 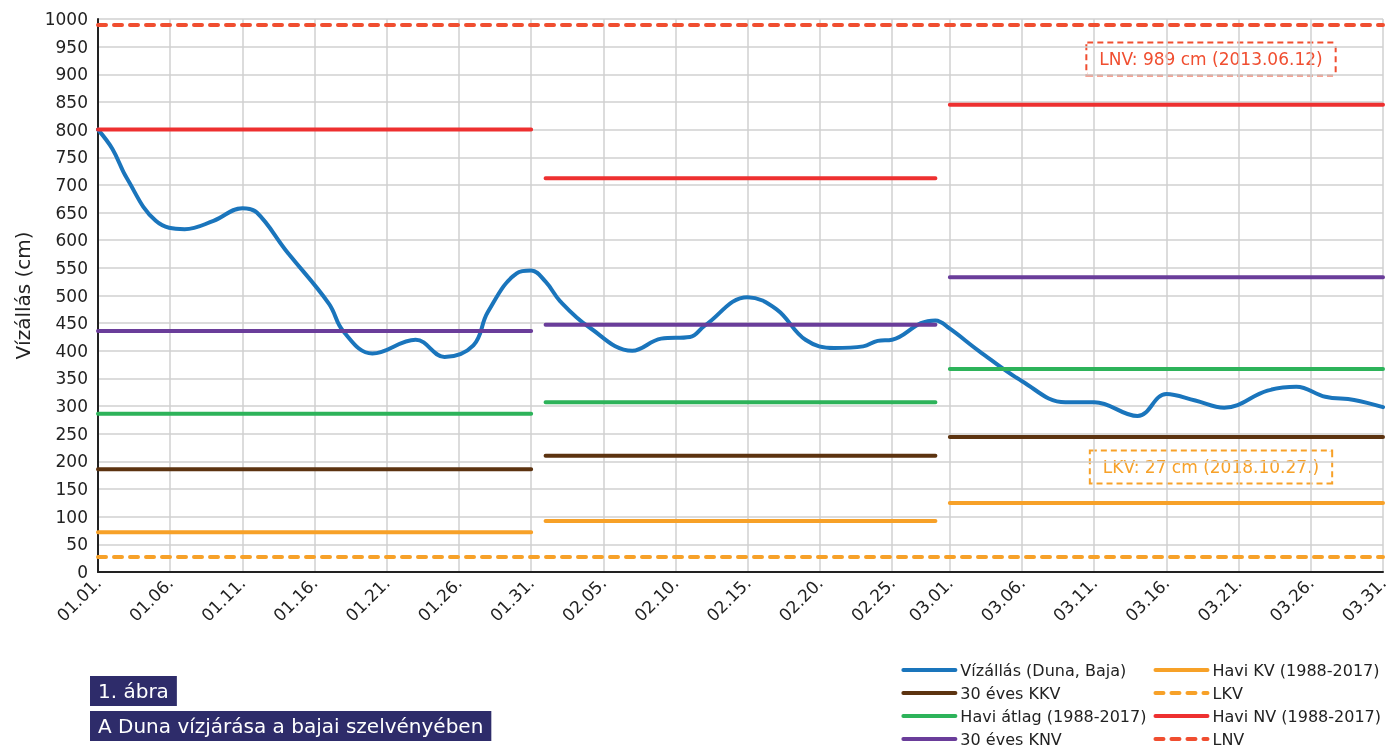 I want to click on text: 1. ábra, so click(x=133, y=691).